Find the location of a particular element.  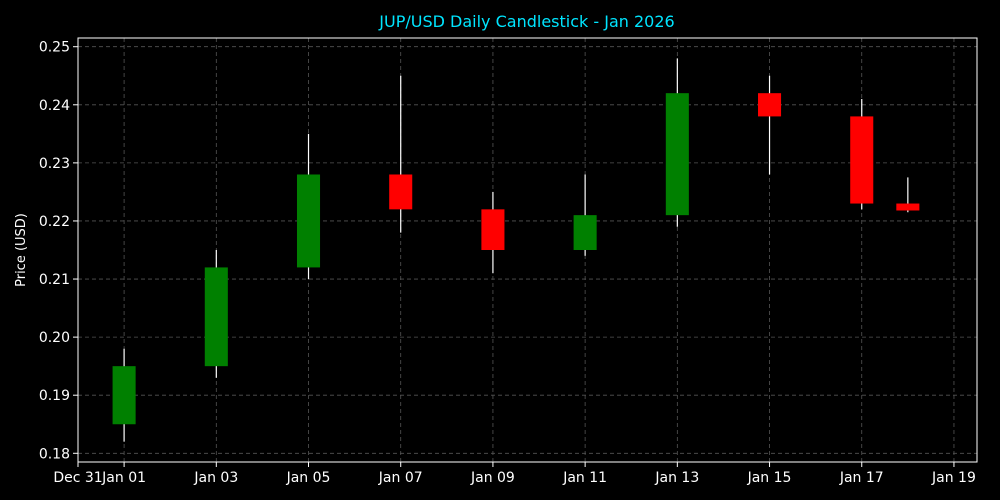

y-tick-label: 0.20 is located at coordinates (54, 338).